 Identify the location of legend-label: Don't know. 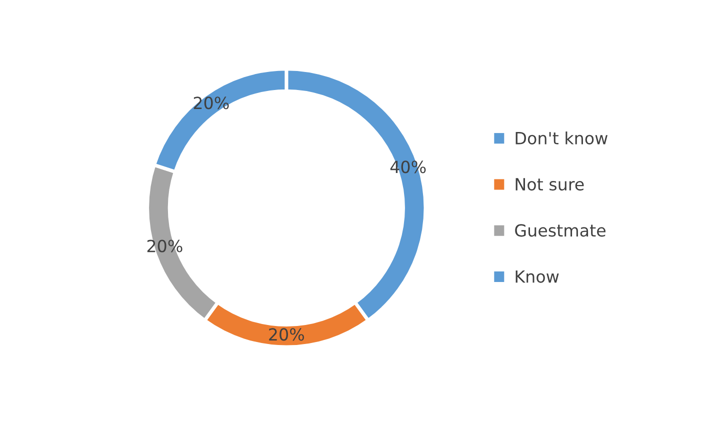
(562, 138).